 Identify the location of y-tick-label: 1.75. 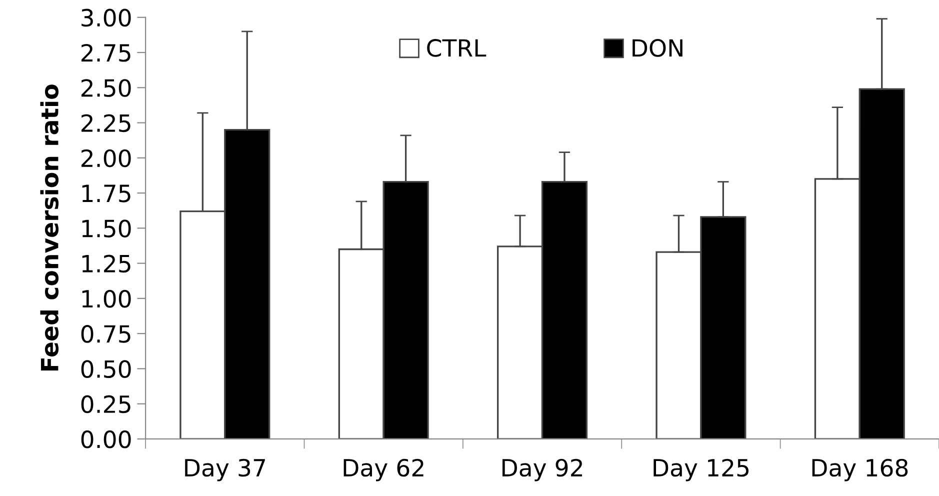
(106, 193).